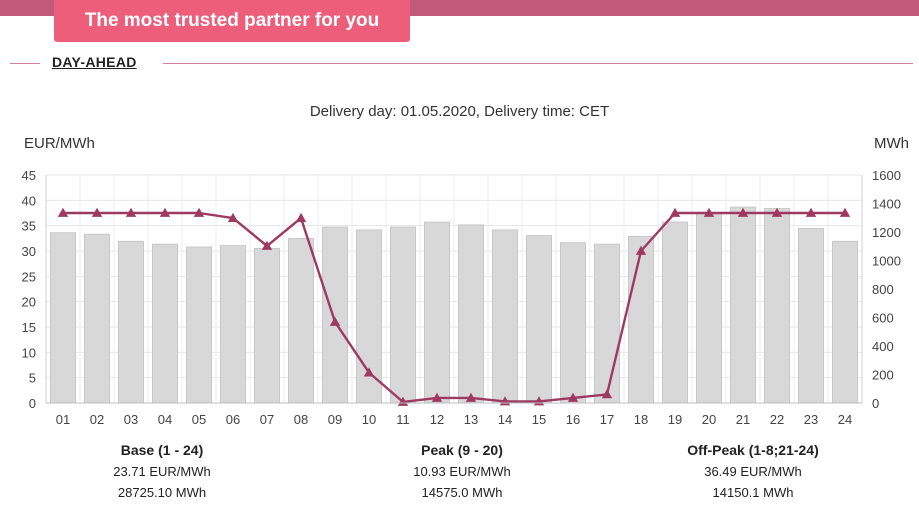 The width and height of the screenshot is (919, 516). I want to click on x-tick-label: 04, so click(165, 419).